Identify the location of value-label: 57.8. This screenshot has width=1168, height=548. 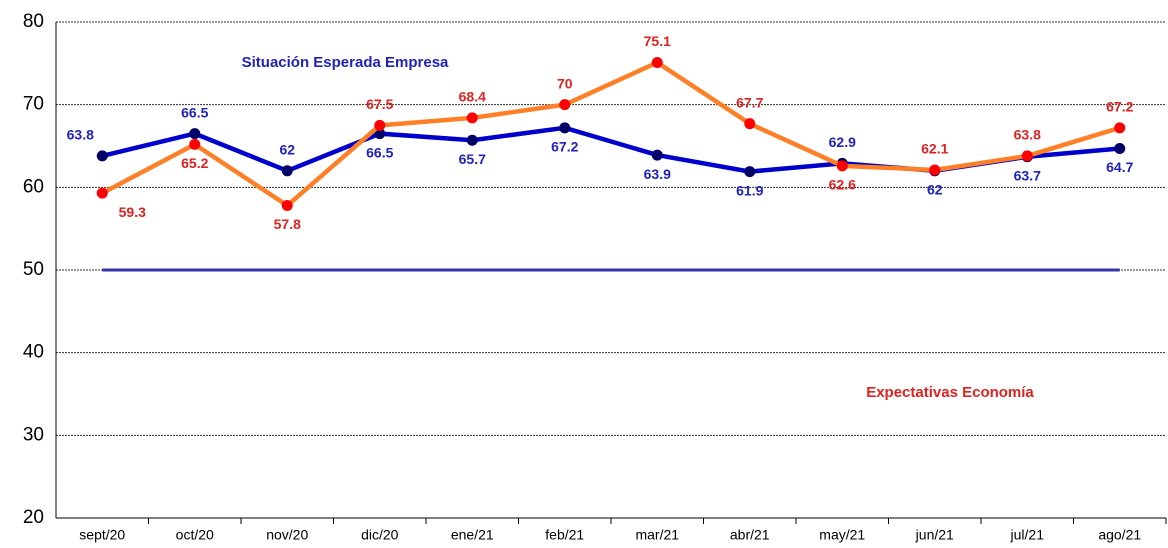
(287, 224).